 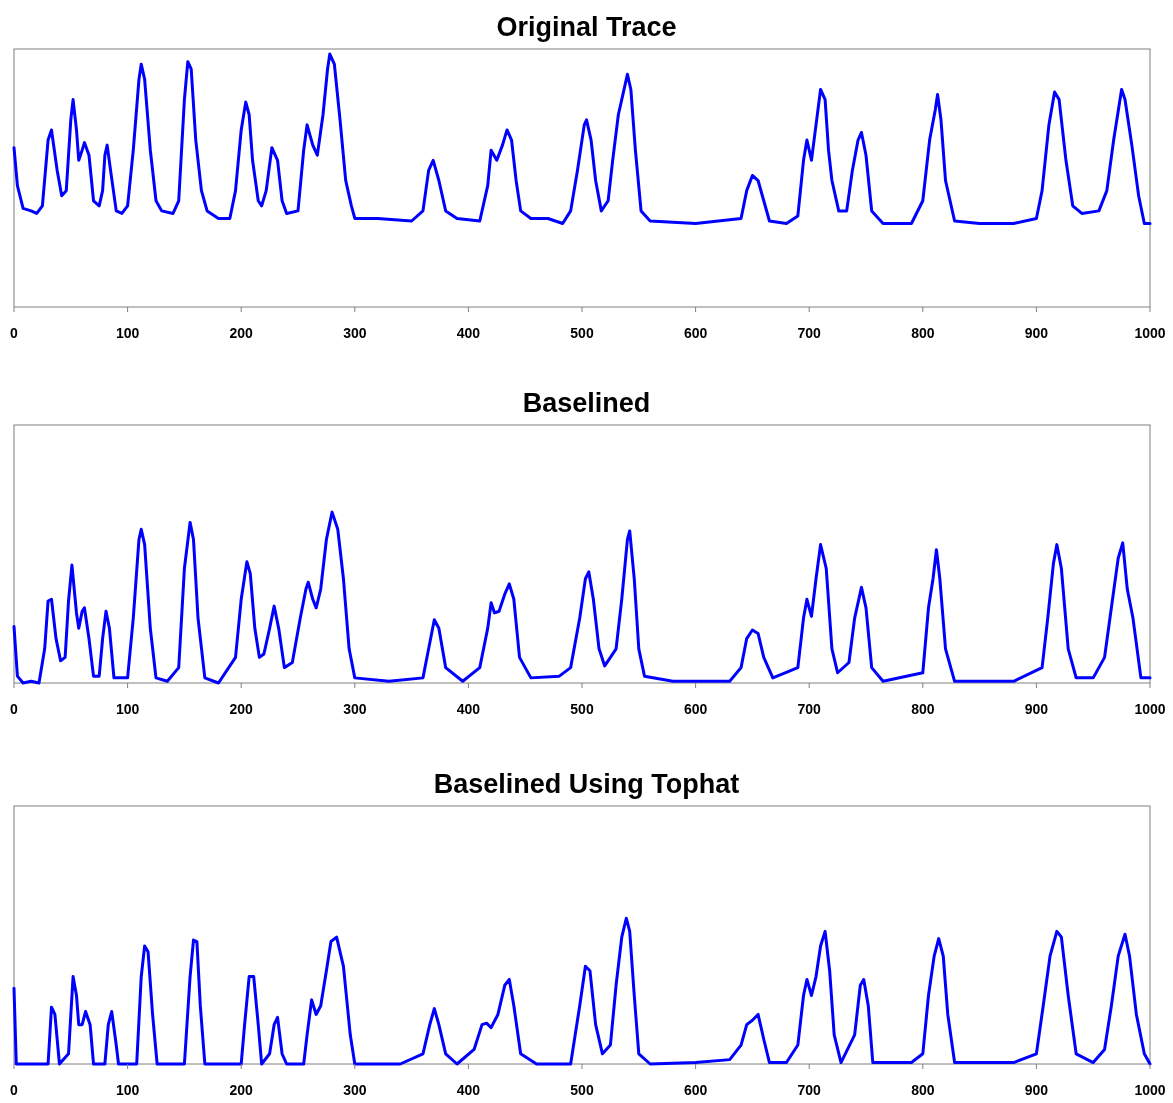 I want to click on chart-title: Baselined Using Tophat, so click(x=586, y=784).